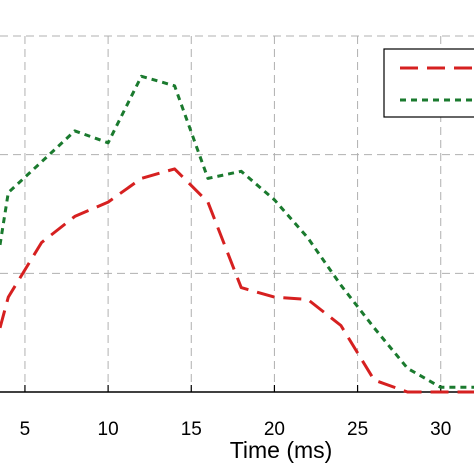  I want to click on x-tick-label: 15, so click(191, 429).